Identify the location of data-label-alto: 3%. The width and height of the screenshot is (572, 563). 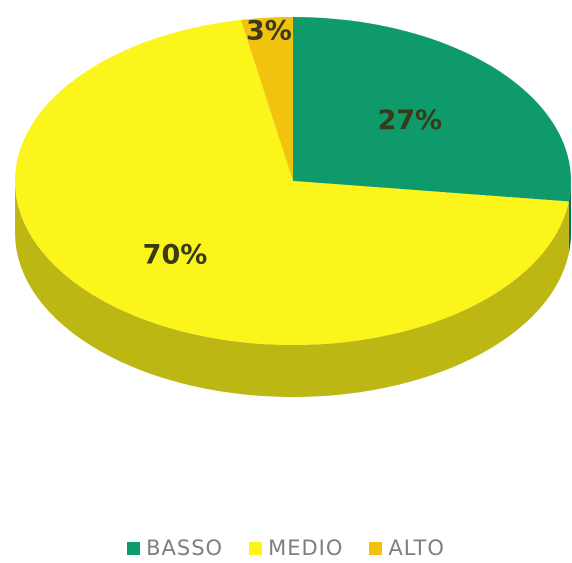
(269, 30).